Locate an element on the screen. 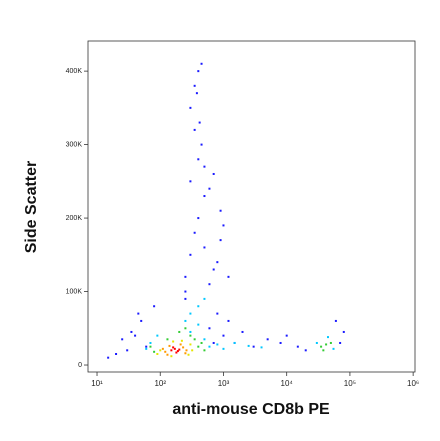 This screenshot has height=441, width=440. x-tick-label: 10¹ is located at coordinates (97, 383).